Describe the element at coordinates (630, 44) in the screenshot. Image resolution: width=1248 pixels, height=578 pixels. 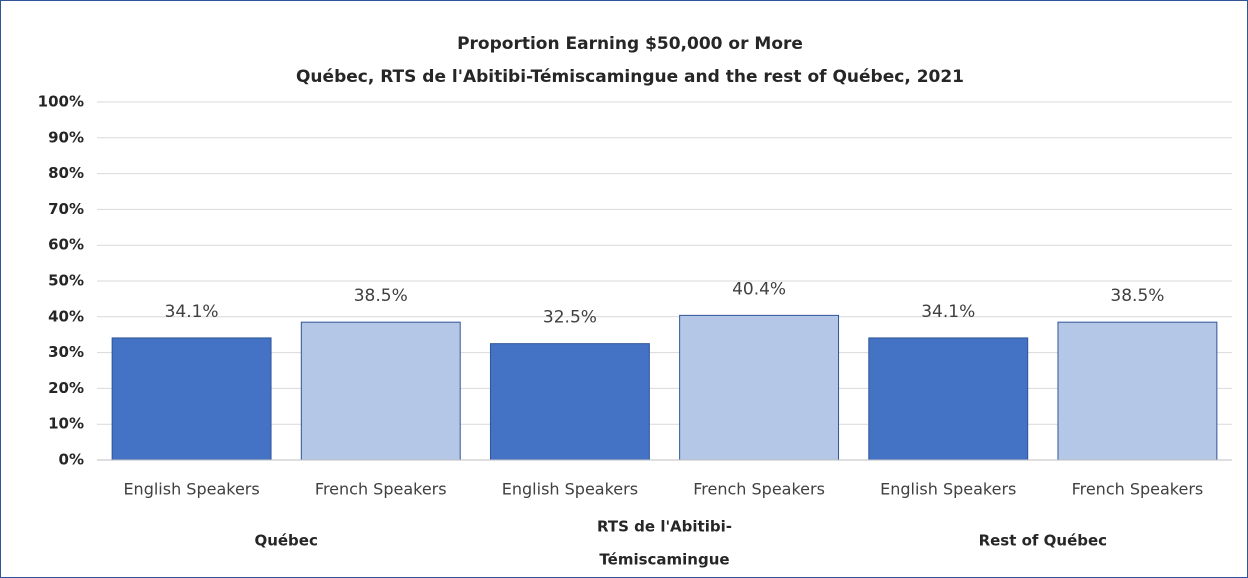
I see `chart-title: Proportion Earning $50,000 or More` at that location.